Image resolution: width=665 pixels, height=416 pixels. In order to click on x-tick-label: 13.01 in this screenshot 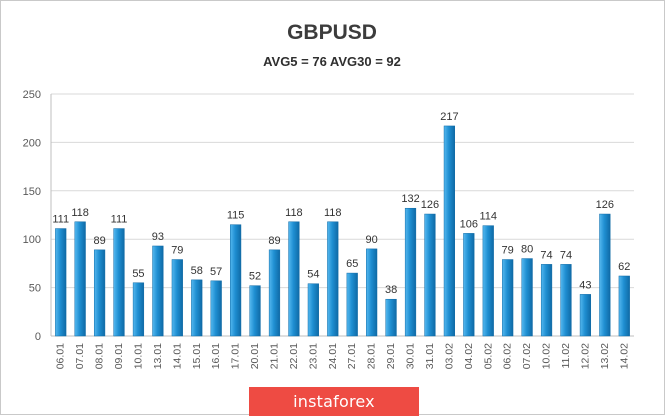, I will do `click(158, 356)`.